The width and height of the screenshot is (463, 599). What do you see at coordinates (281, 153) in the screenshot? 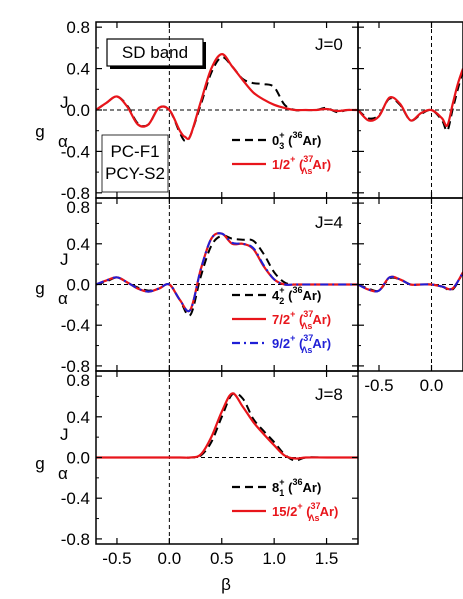
I see `legend-j0: 03+ (36Ar) 1/2+ (37 ΛsAr)` at bounding box center [281, 153].